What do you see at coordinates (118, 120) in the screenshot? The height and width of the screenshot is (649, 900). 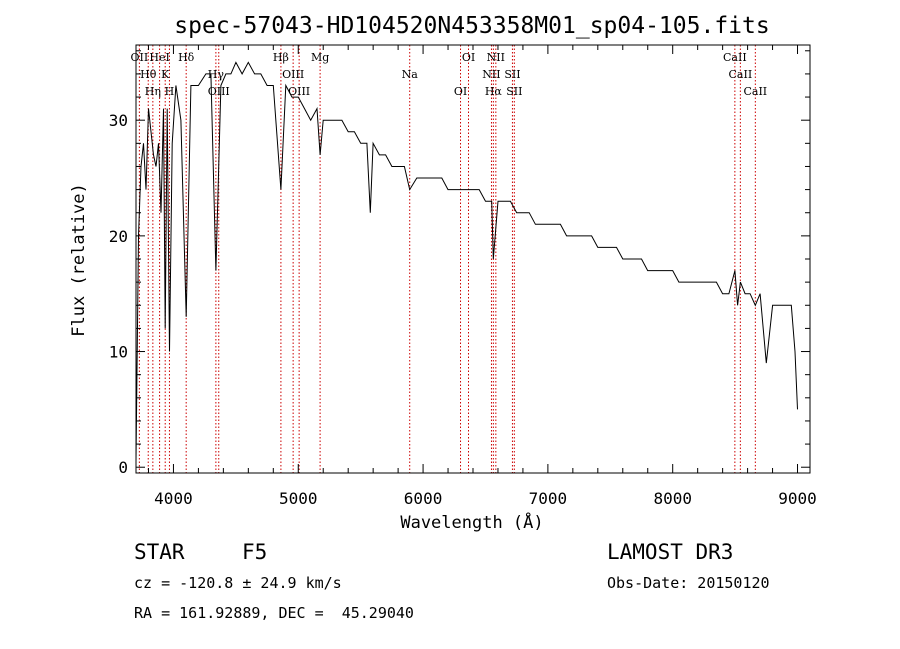 I see `y-tick-label: 30` at bounding box center [118, 120].